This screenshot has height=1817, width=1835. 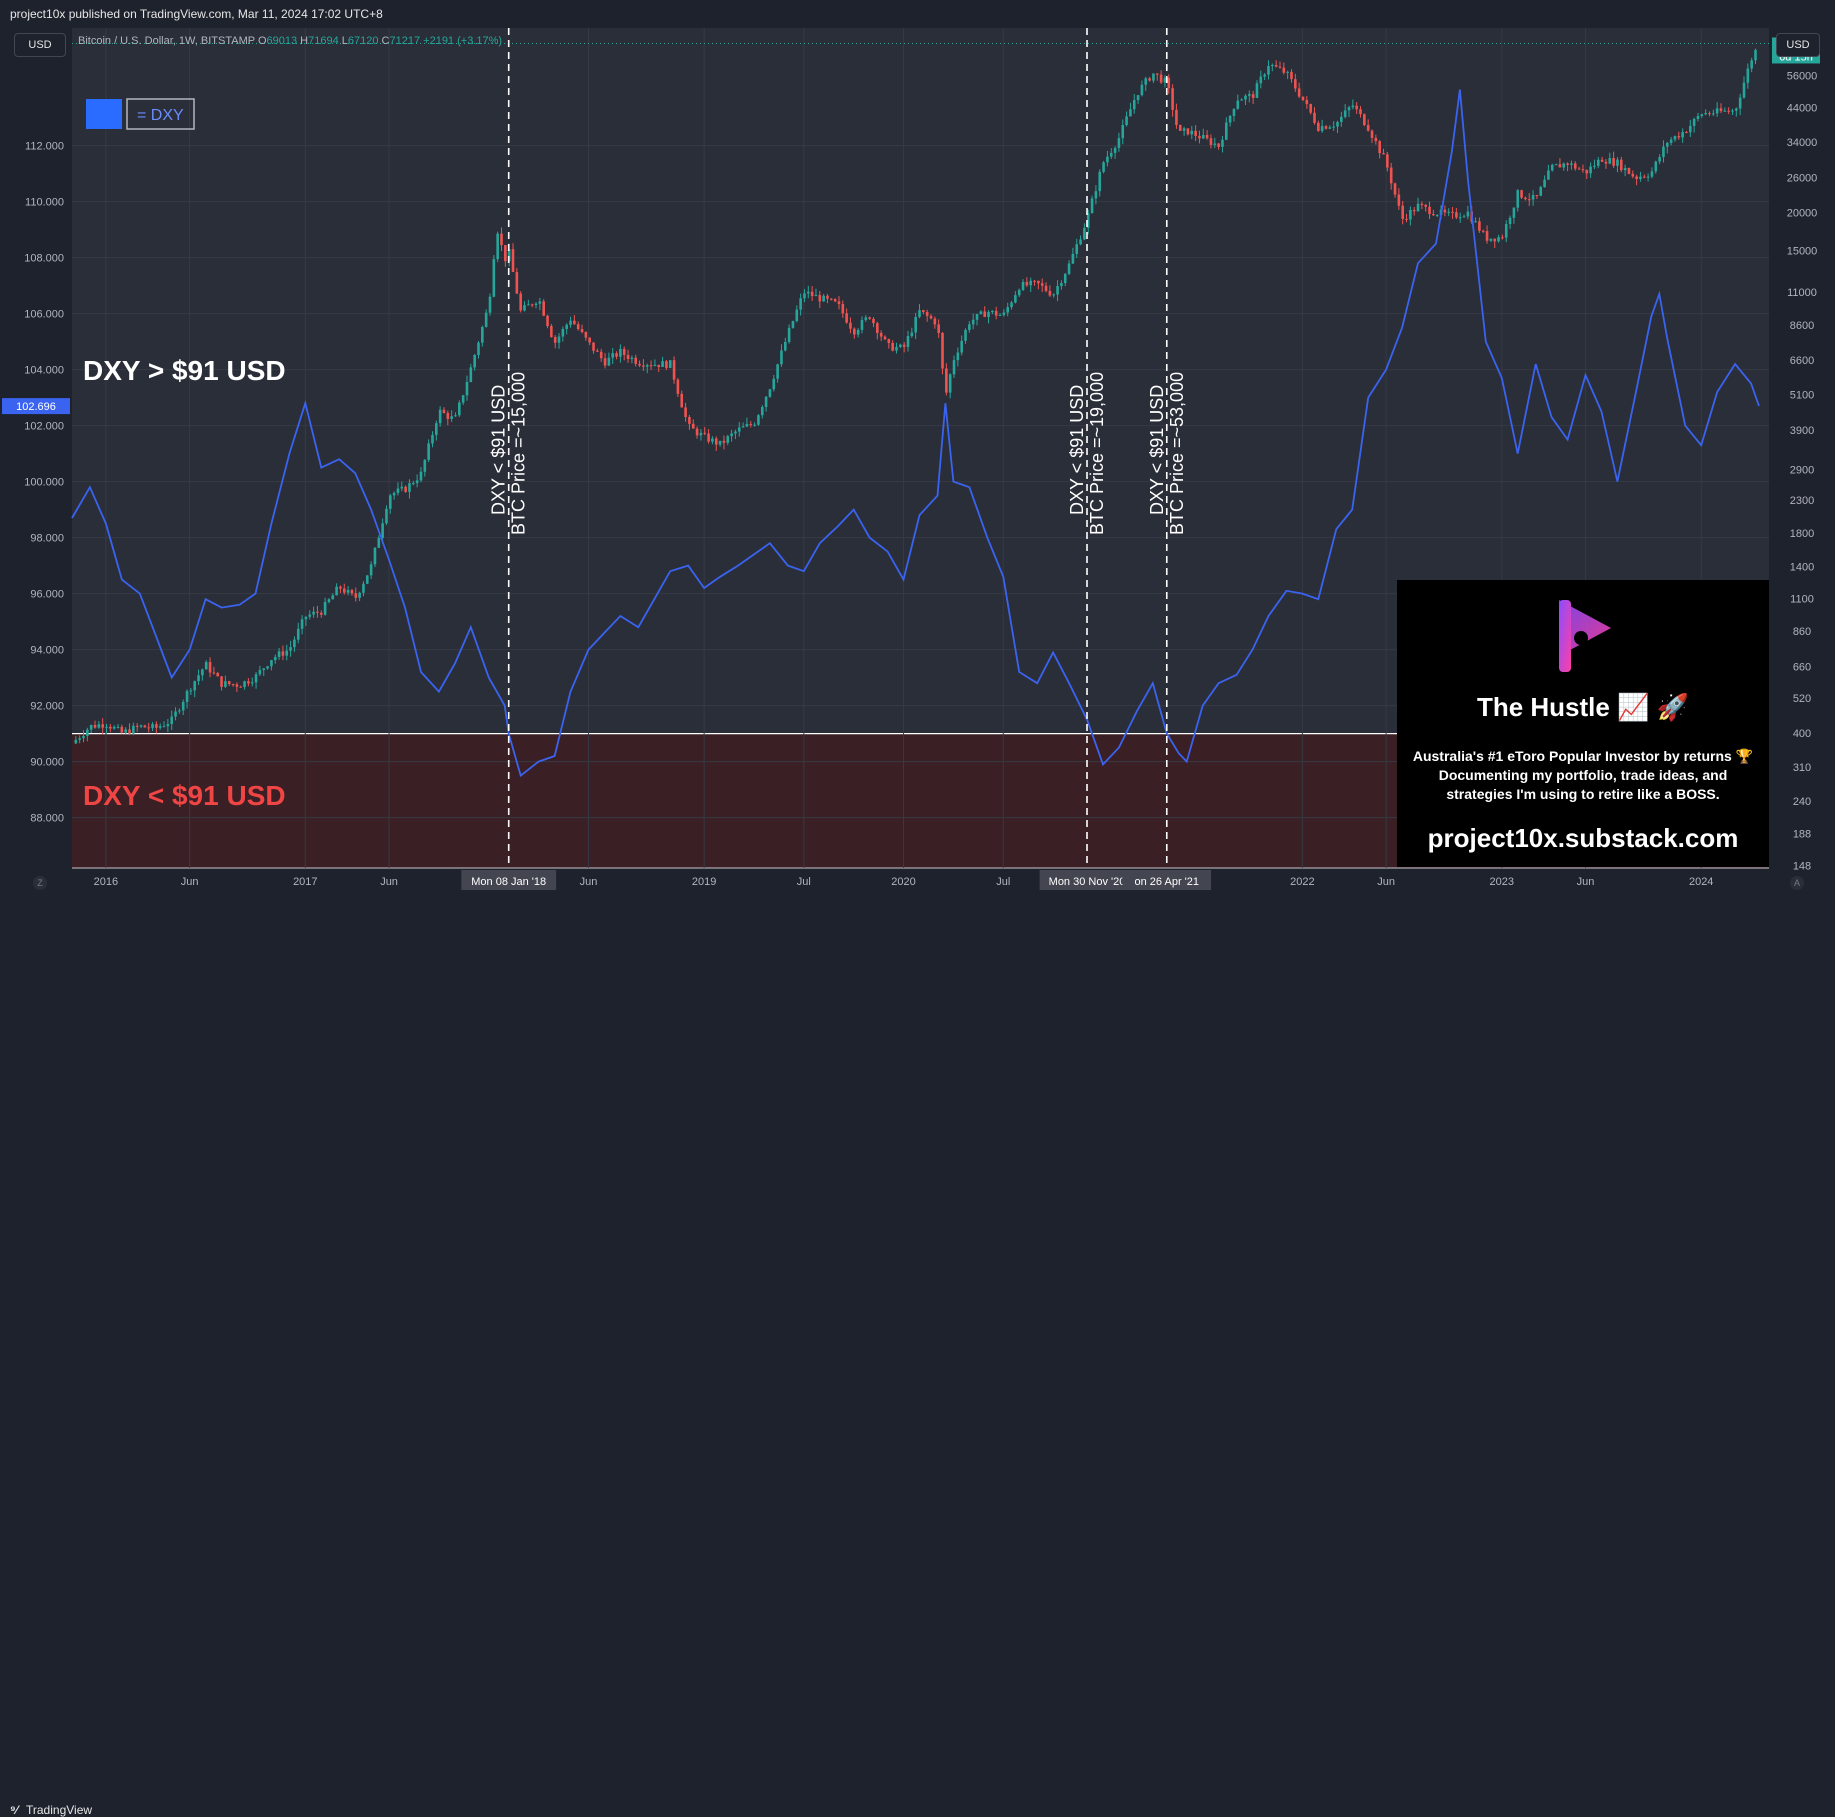 I want to click on right-axis-tick: 520, so click(x=1802, y=699).